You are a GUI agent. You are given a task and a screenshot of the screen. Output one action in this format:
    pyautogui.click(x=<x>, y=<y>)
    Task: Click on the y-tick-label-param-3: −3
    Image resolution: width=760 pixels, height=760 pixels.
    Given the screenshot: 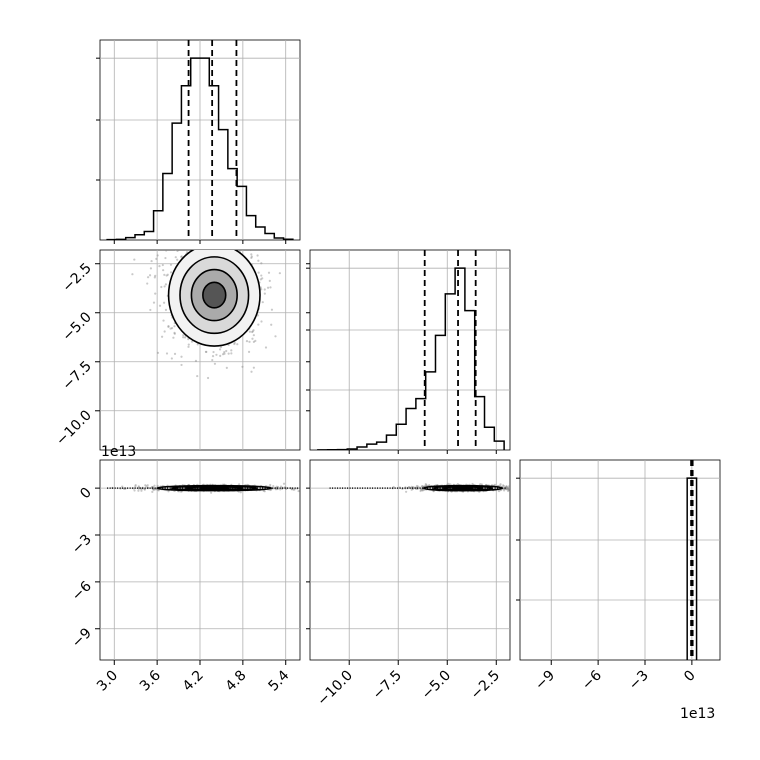 What is the action you would take?
    pyautogui.click(x=82, y=545)
    